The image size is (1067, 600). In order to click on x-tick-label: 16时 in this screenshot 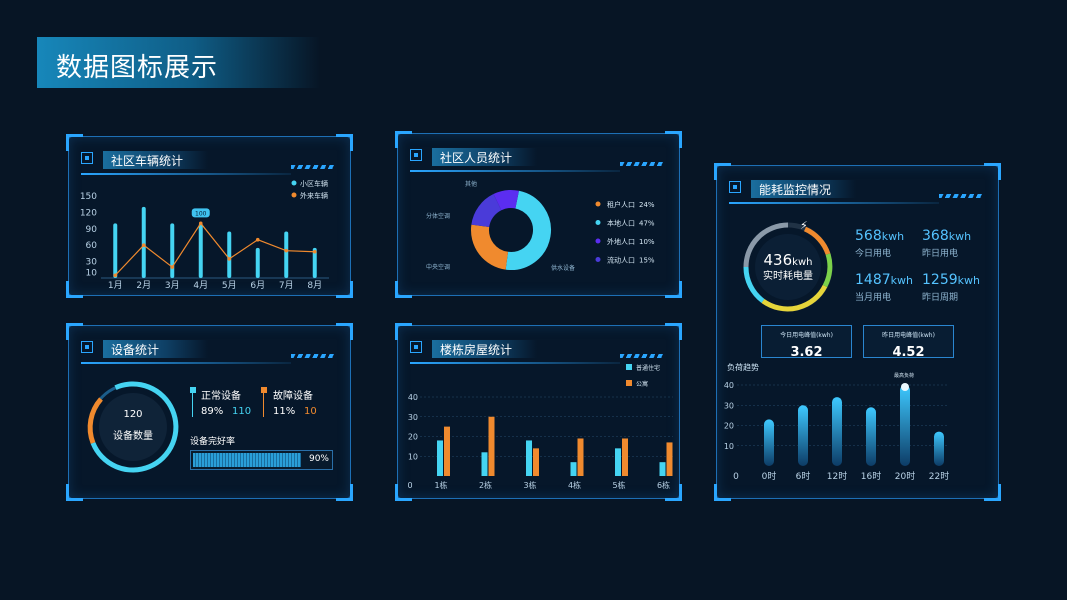, I will do `click(871, 476)`.